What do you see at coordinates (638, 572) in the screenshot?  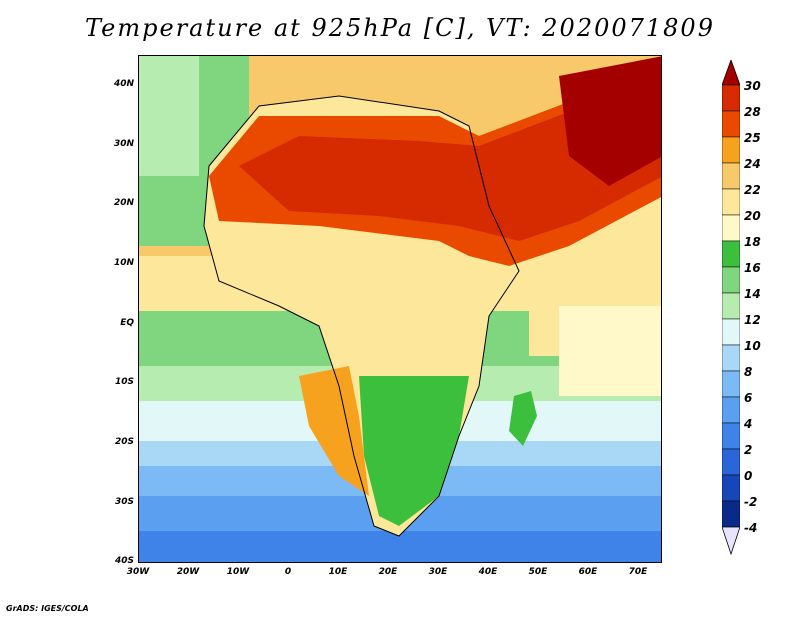 I see `lon-label-70e: 70E` at bounding box center [638, 572].